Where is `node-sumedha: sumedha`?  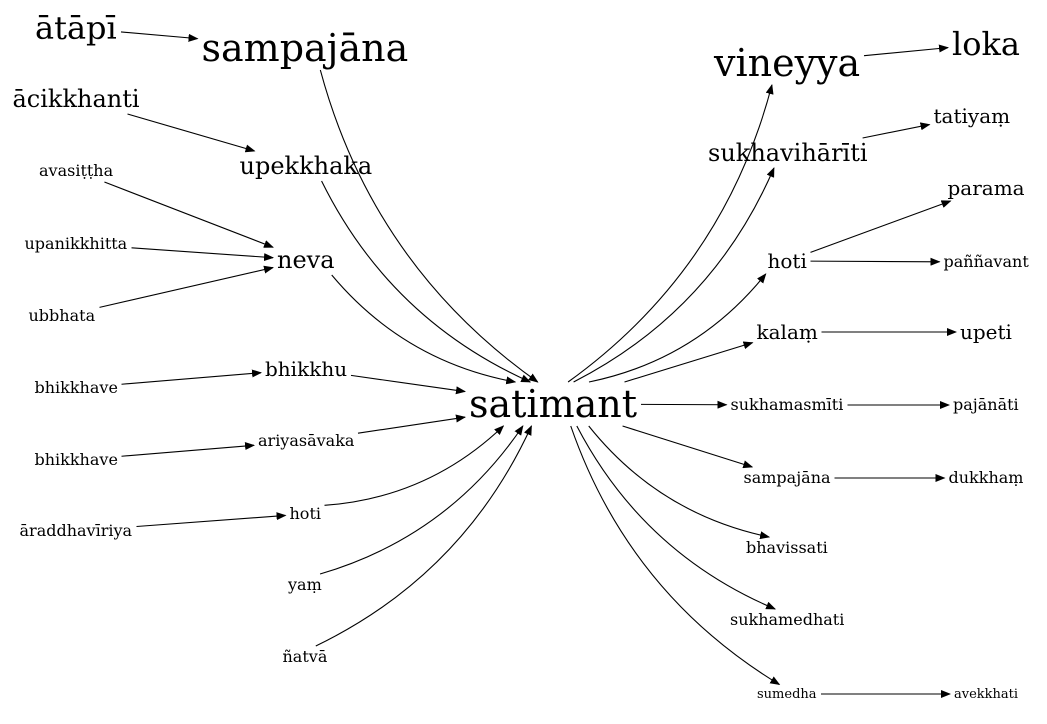 node-sumedha: sumedha is located at coordinates (787, 694).